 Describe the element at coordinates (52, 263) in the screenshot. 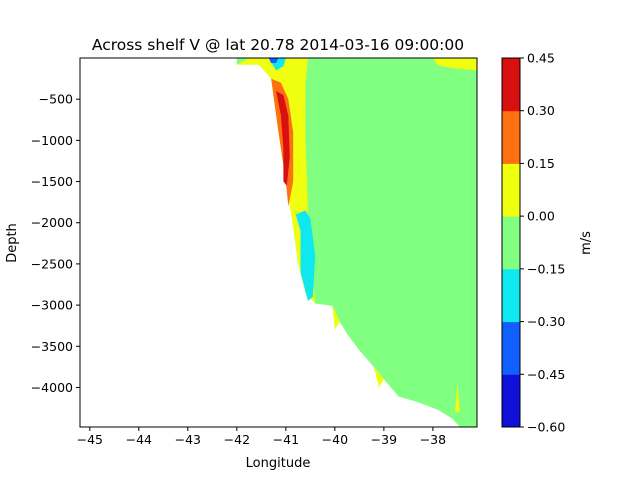

I see `y-tick-label: −2500` at that location.